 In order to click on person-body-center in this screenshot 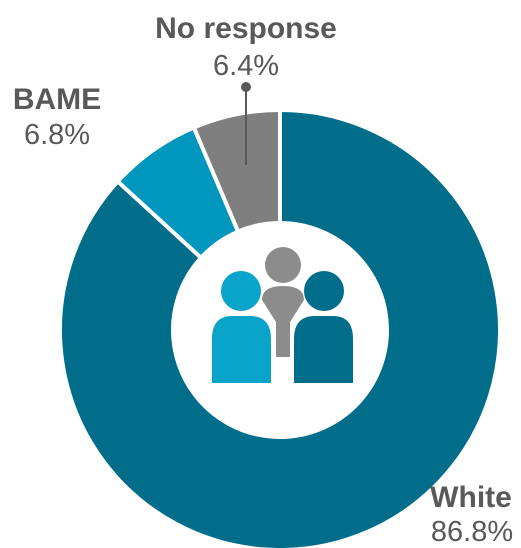, I will do `click(283, 321)`.